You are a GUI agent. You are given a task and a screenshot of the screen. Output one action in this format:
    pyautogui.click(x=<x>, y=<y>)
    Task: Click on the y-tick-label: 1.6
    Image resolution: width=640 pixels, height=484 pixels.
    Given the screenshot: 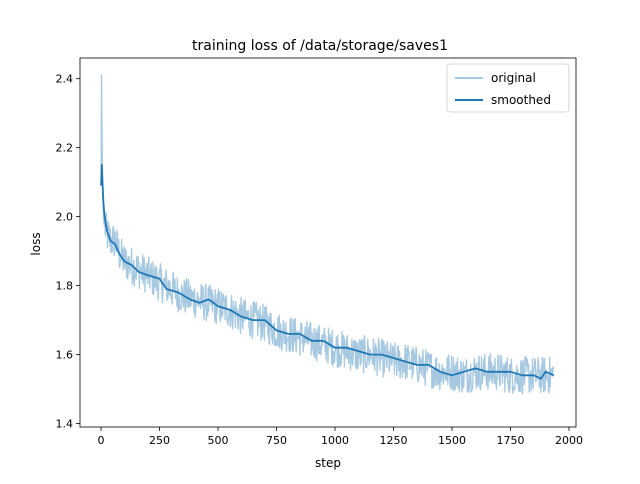 What is the action you would take?
    pyautogui.click(x=65, y=355)
    